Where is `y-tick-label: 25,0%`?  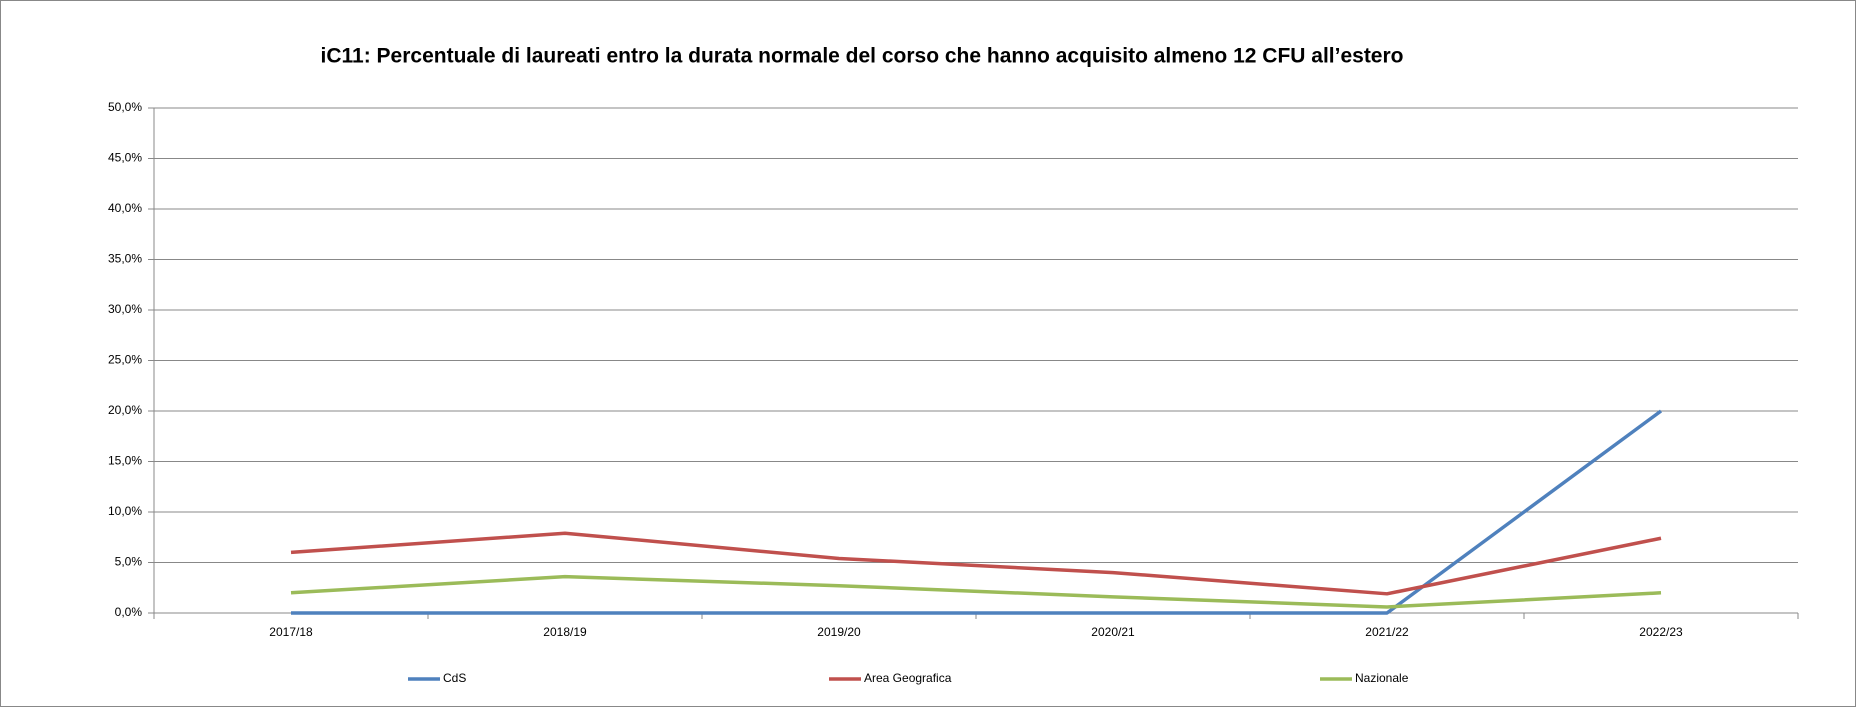 y-tick-label: 25,0% is located at coordinates (125, 360).